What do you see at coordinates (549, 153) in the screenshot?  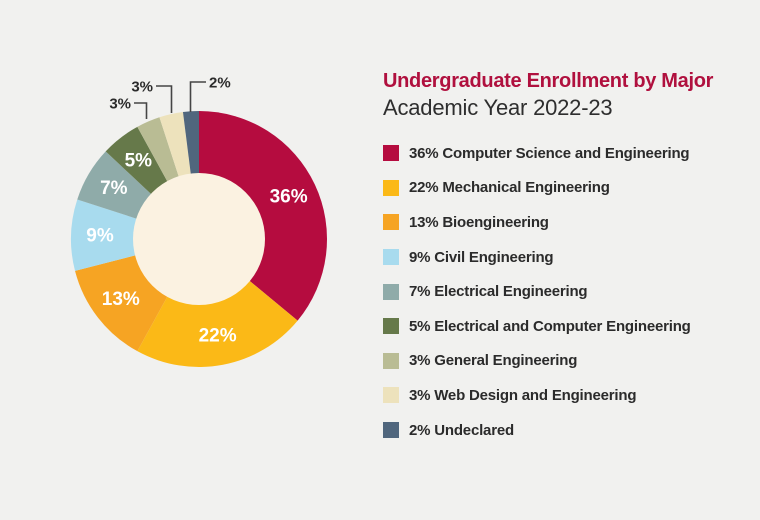 I see `legend-label: 36% Computer Science and Engineering` at bounding box center [549, 153].